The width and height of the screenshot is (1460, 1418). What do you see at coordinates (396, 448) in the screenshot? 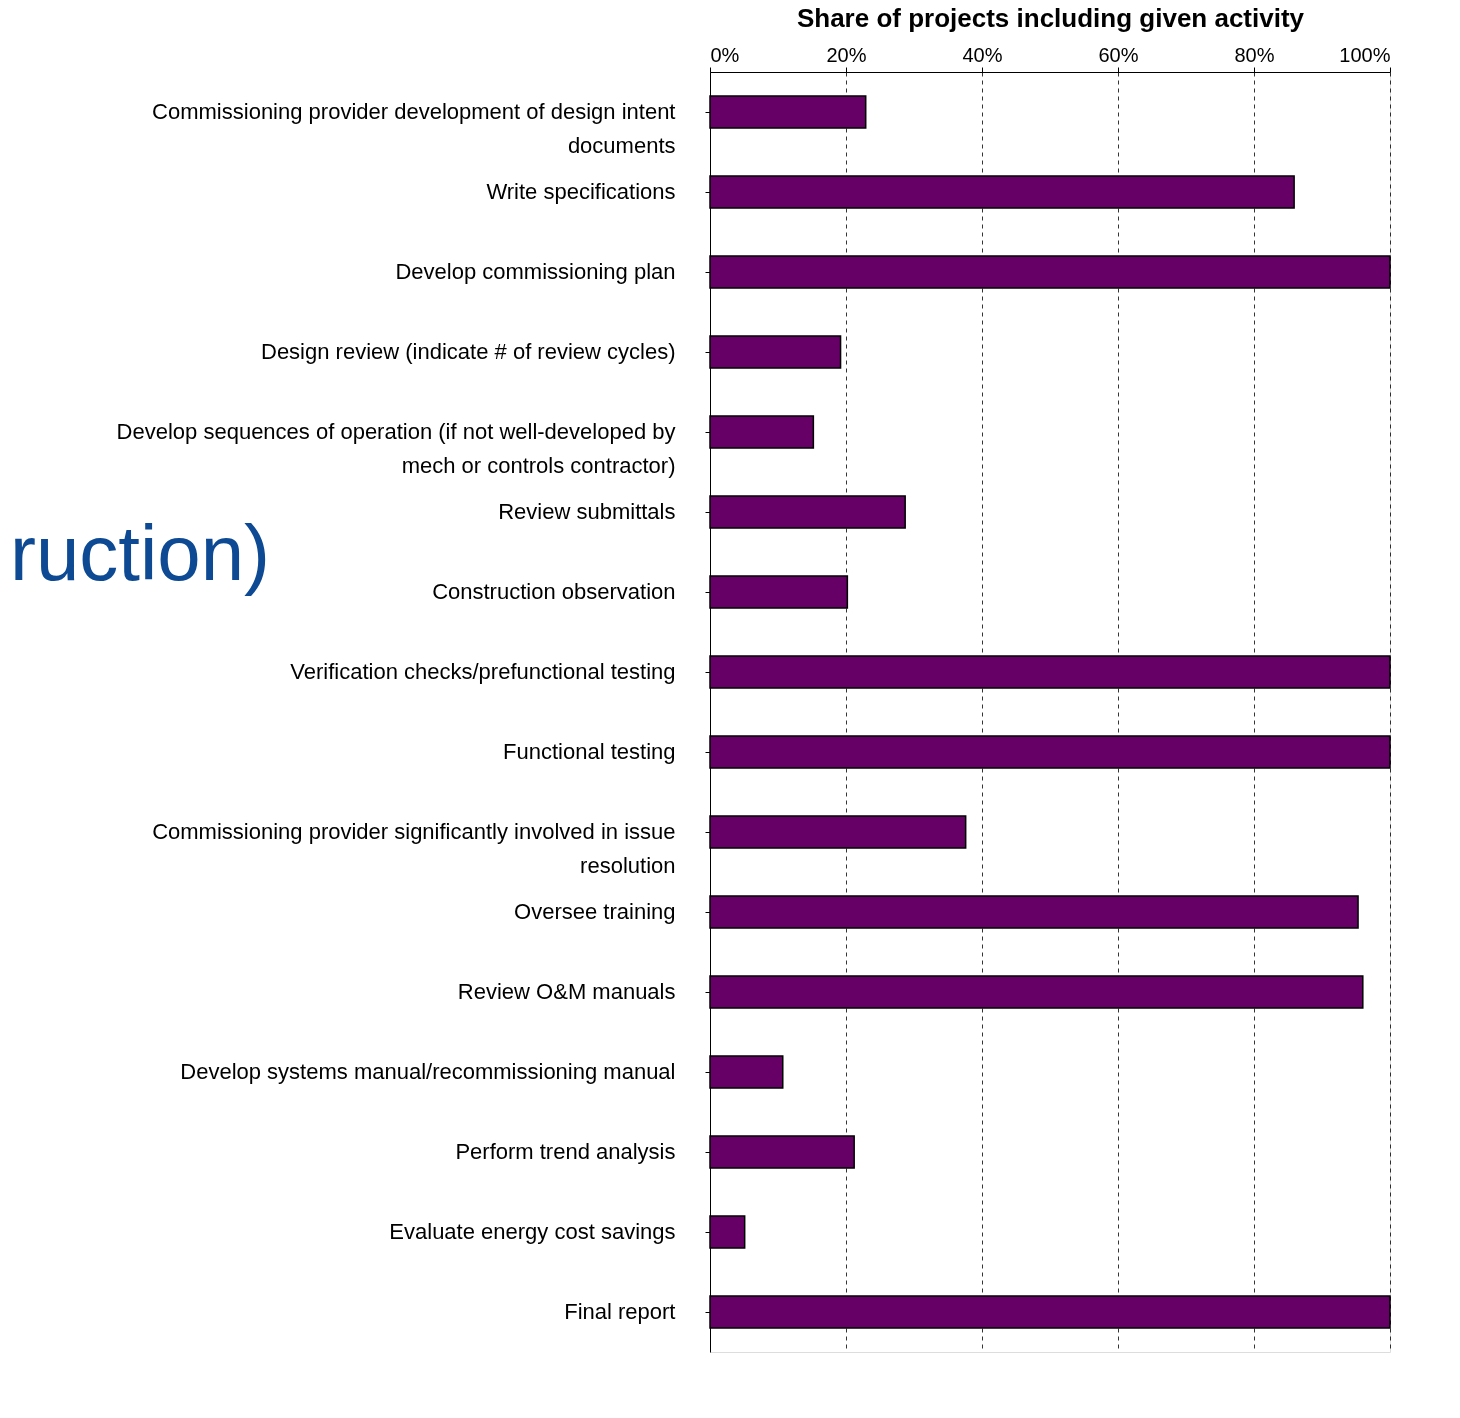
I see `y-tick-label: Develop sequences of operation (if not well-developed by mech or controls contractor)` at bounding box center [396, 448].